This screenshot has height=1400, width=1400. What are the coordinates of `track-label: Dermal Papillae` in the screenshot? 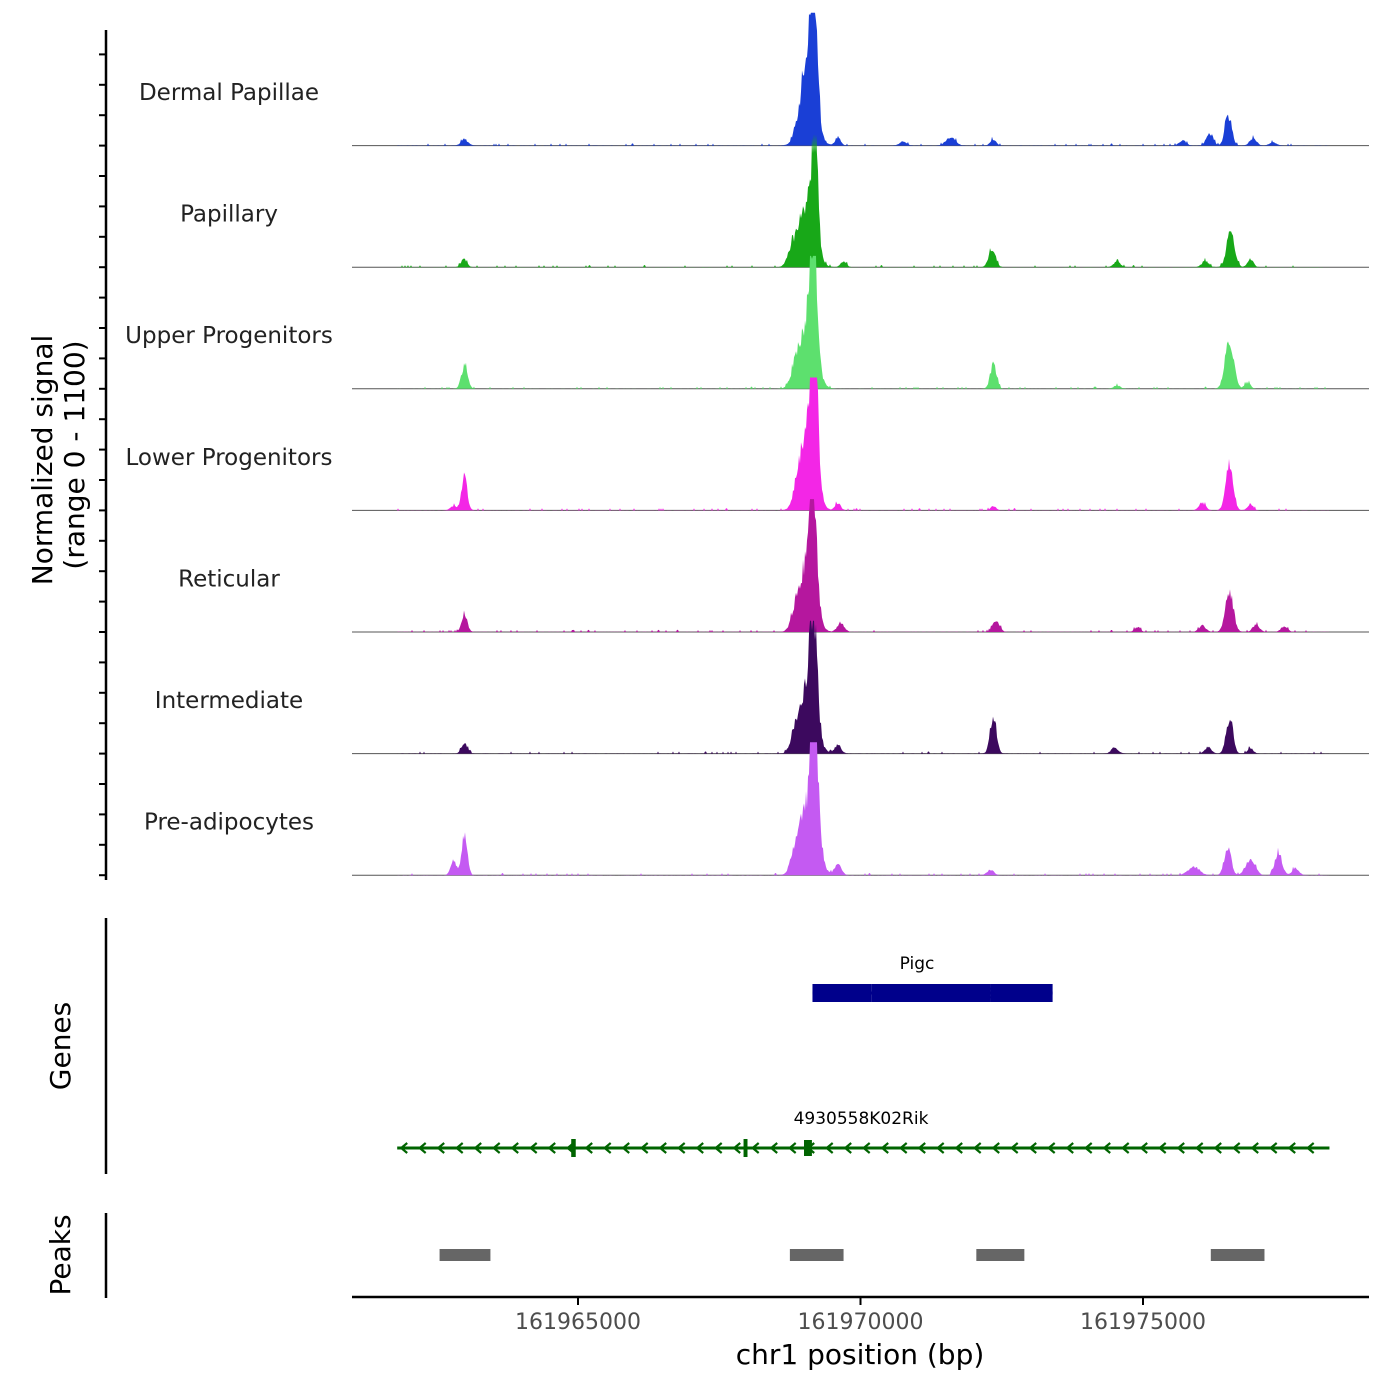 It's located at (229, 93).